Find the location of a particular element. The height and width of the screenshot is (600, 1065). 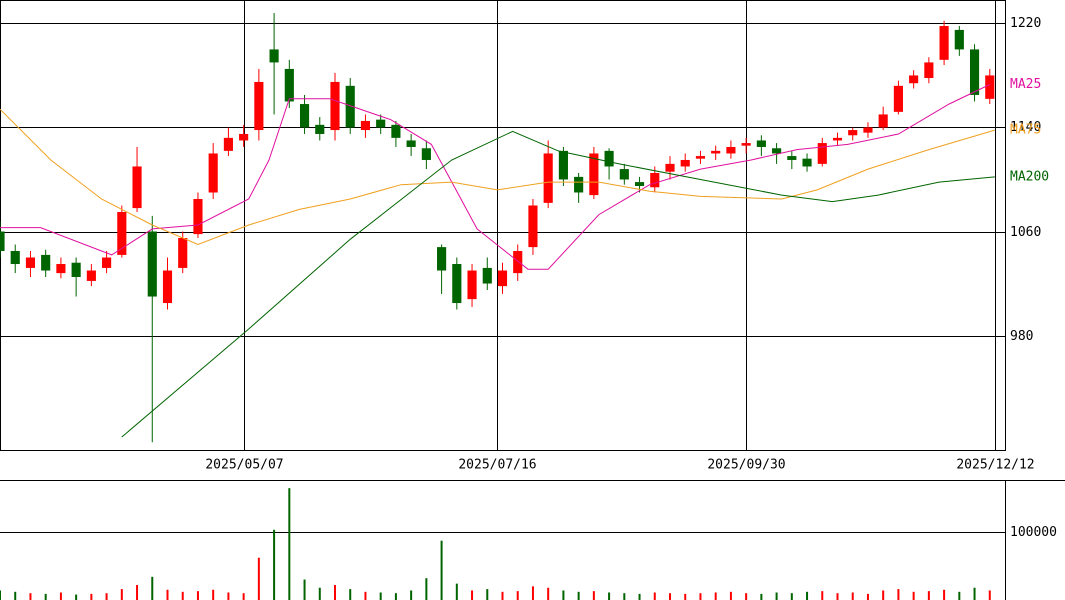

legend-entry: MA75 is located at coordinates (1025, 130).